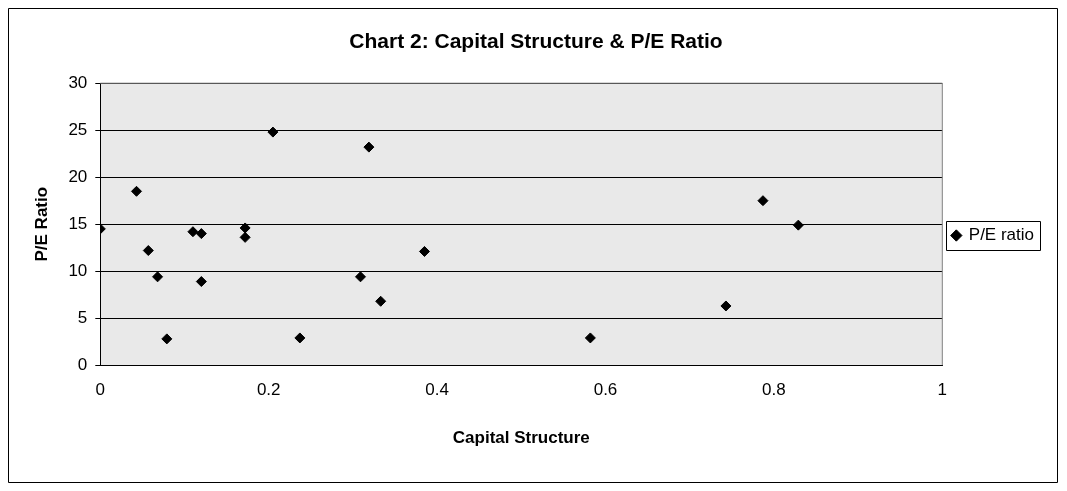 The width and height of the screenshot is (1067, 491). Describe the element at coordinates (82, 317) in the screenshot. I see `y-tick-label: 5` at that location.